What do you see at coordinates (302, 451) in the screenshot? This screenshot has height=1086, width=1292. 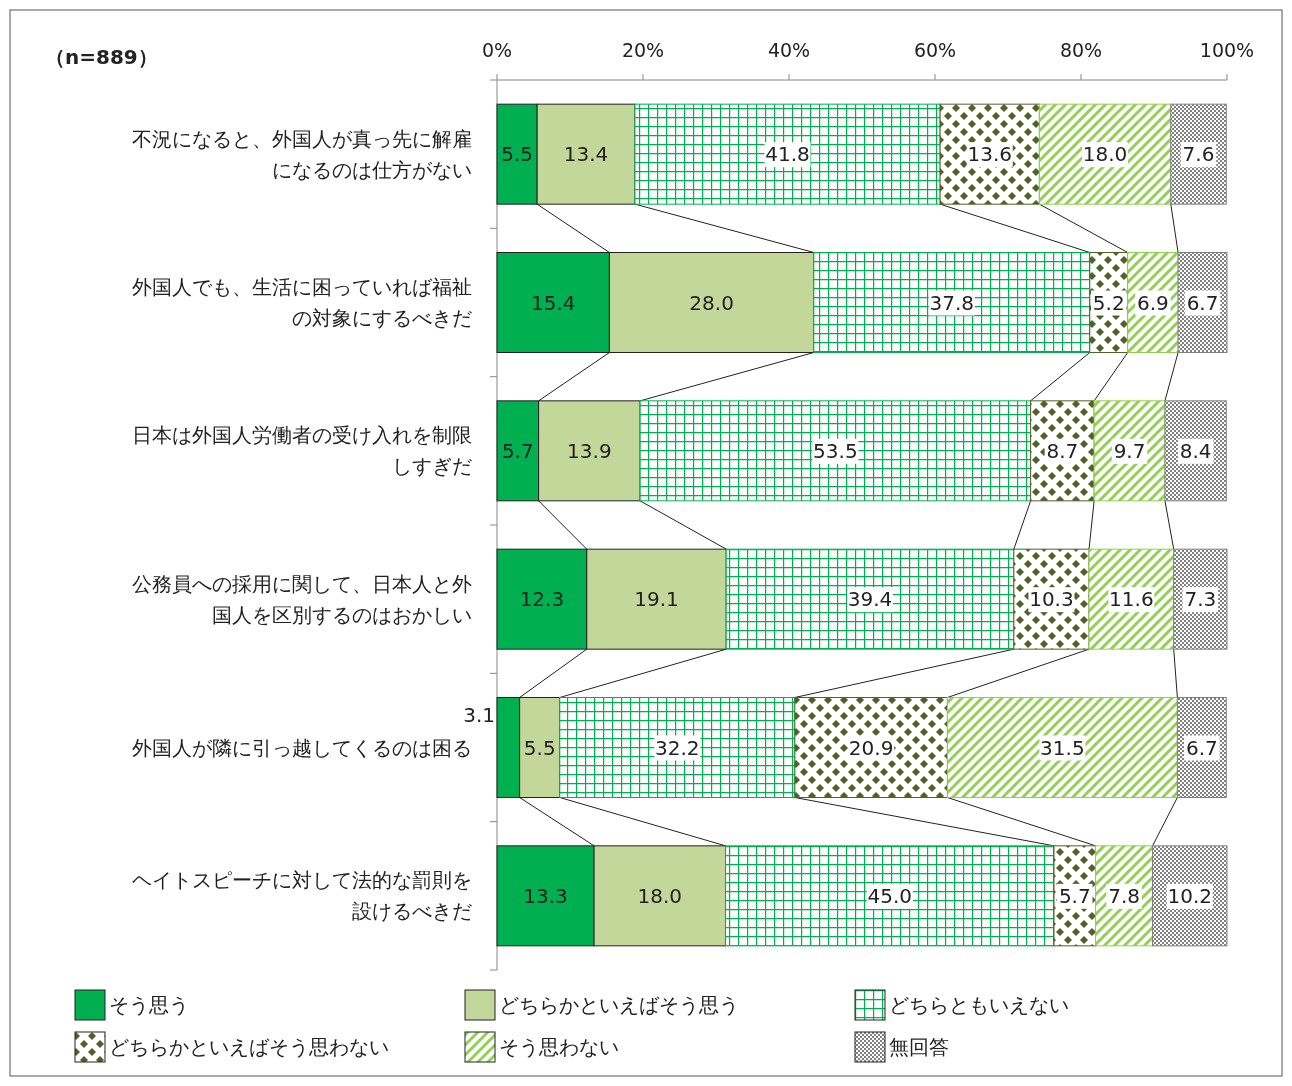 I see `y-tick-label: 日本は外国人労働者の受け入れを制限しすぎだ` at bounding box center [302, 451].